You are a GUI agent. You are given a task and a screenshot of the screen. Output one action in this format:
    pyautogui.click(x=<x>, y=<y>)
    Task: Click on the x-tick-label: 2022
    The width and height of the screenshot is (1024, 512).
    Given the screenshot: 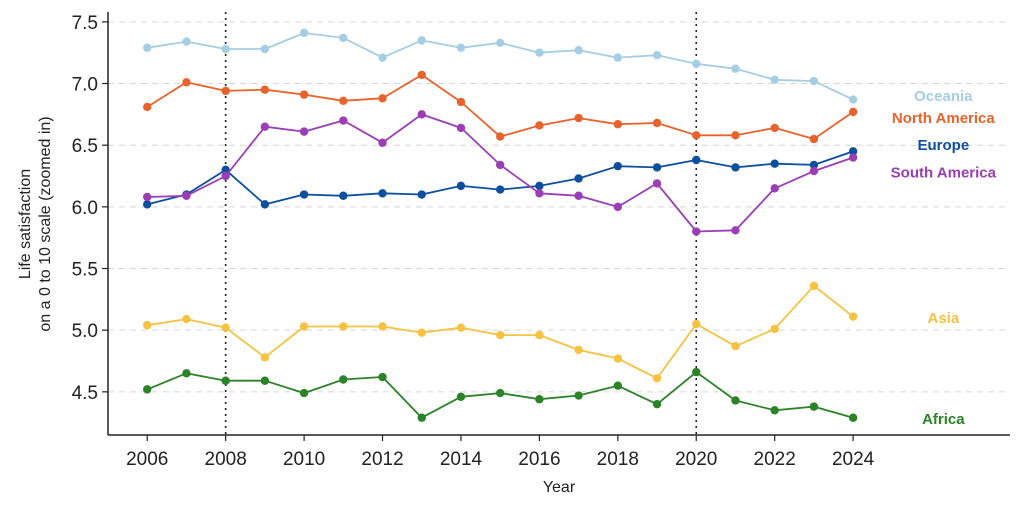 What is the action you would take?
    pyautogui.click(x=775, y=459)
    